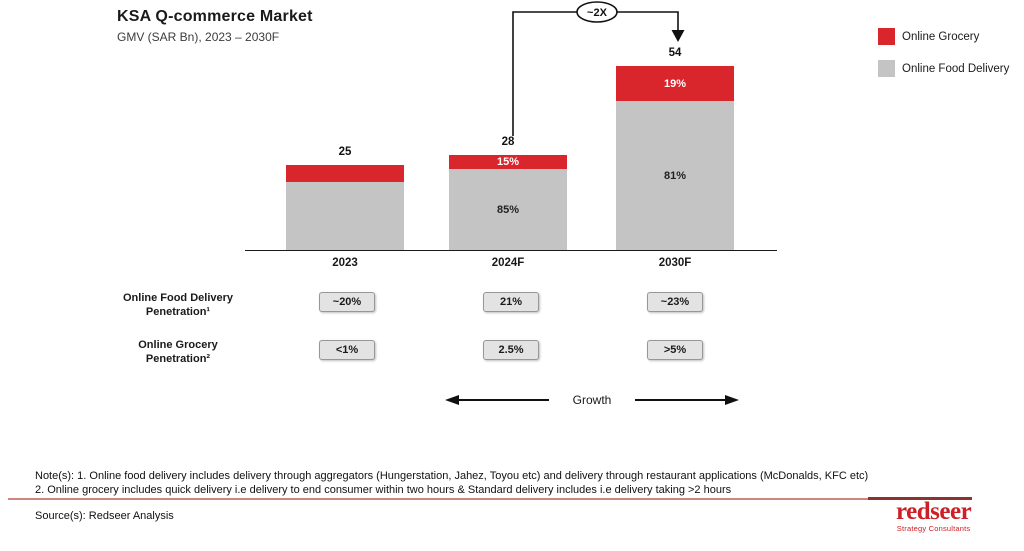  I want to click on growth-axis: Growth, so click(592, 400).